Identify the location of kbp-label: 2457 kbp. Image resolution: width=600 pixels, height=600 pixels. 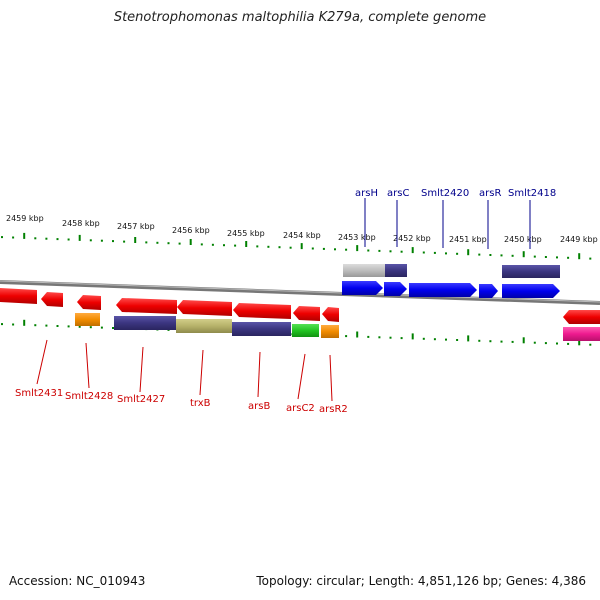
(136, 226).